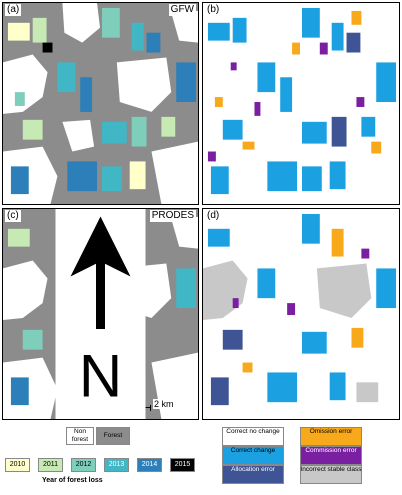 The image size is (402, 495). I want to click on legend-year-2014: 2014, so click(149, 465).